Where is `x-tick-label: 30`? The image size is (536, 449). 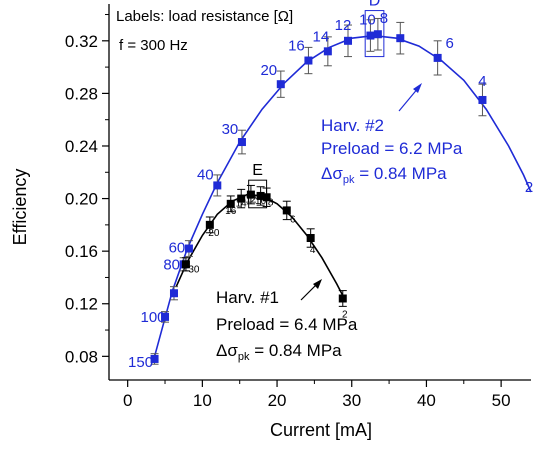 x-tick-label: 30 is located at coordinates (351, 400).